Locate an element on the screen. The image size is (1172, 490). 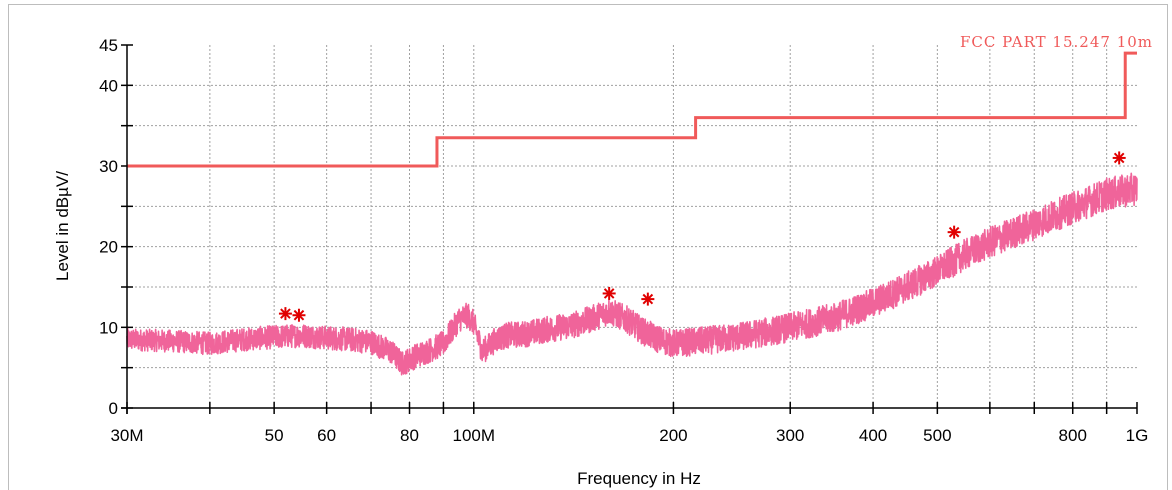
x-tick-label: 100M is located at coordinates (474, 435).